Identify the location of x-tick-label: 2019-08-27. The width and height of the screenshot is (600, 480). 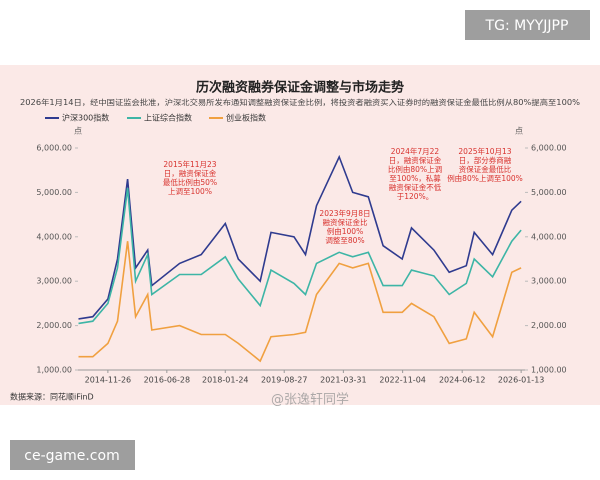
(284, 380).